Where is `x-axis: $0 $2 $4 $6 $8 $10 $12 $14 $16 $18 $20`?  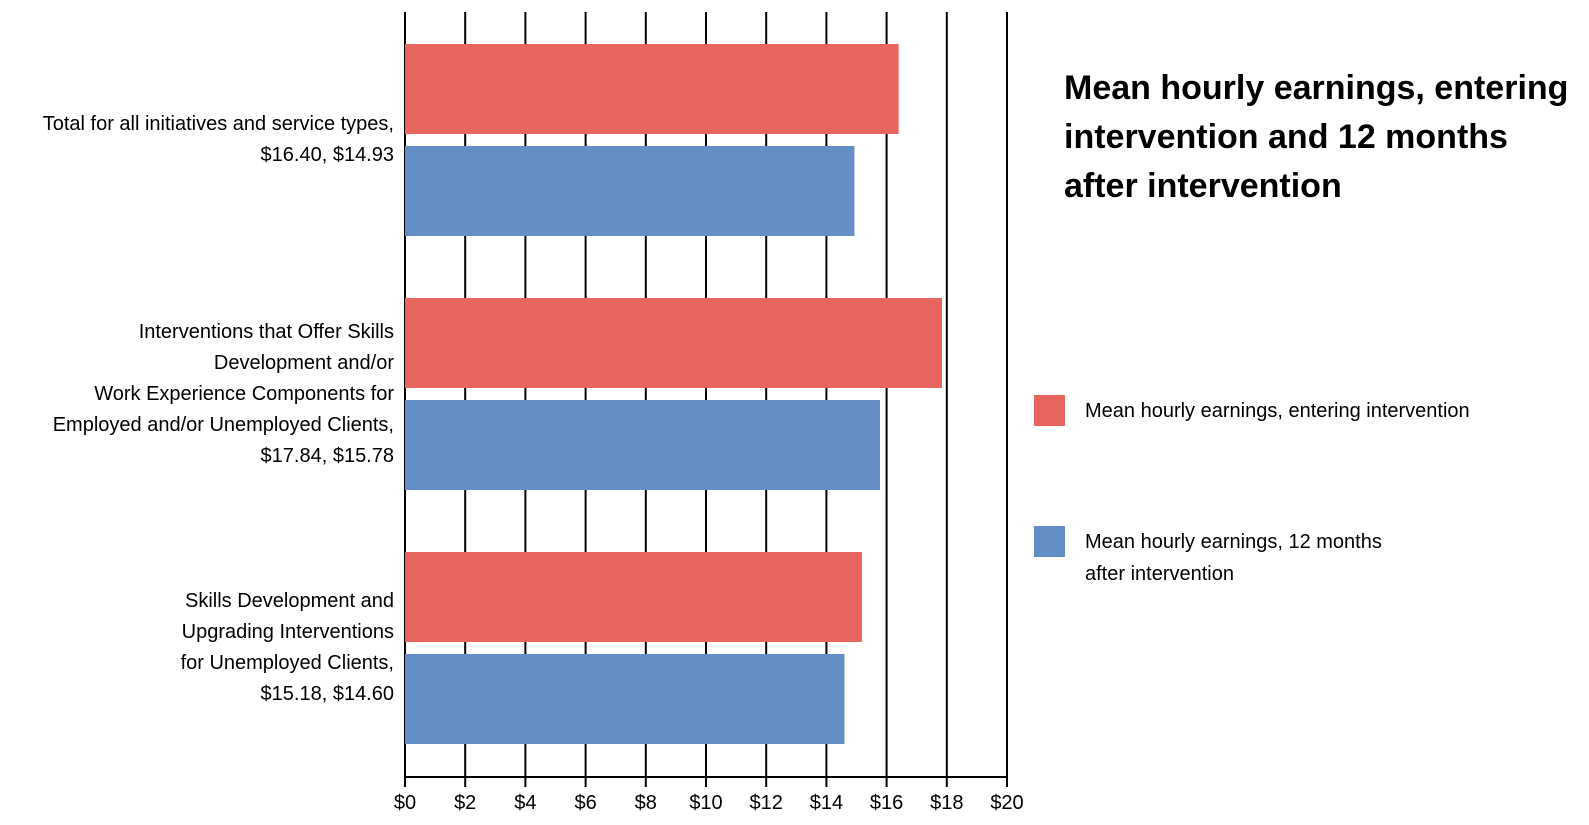 x-axis: $0 $2 $4 $6 $8 $10 $12 $14 $16 $18 $20 is located at coordinates (709, 795).